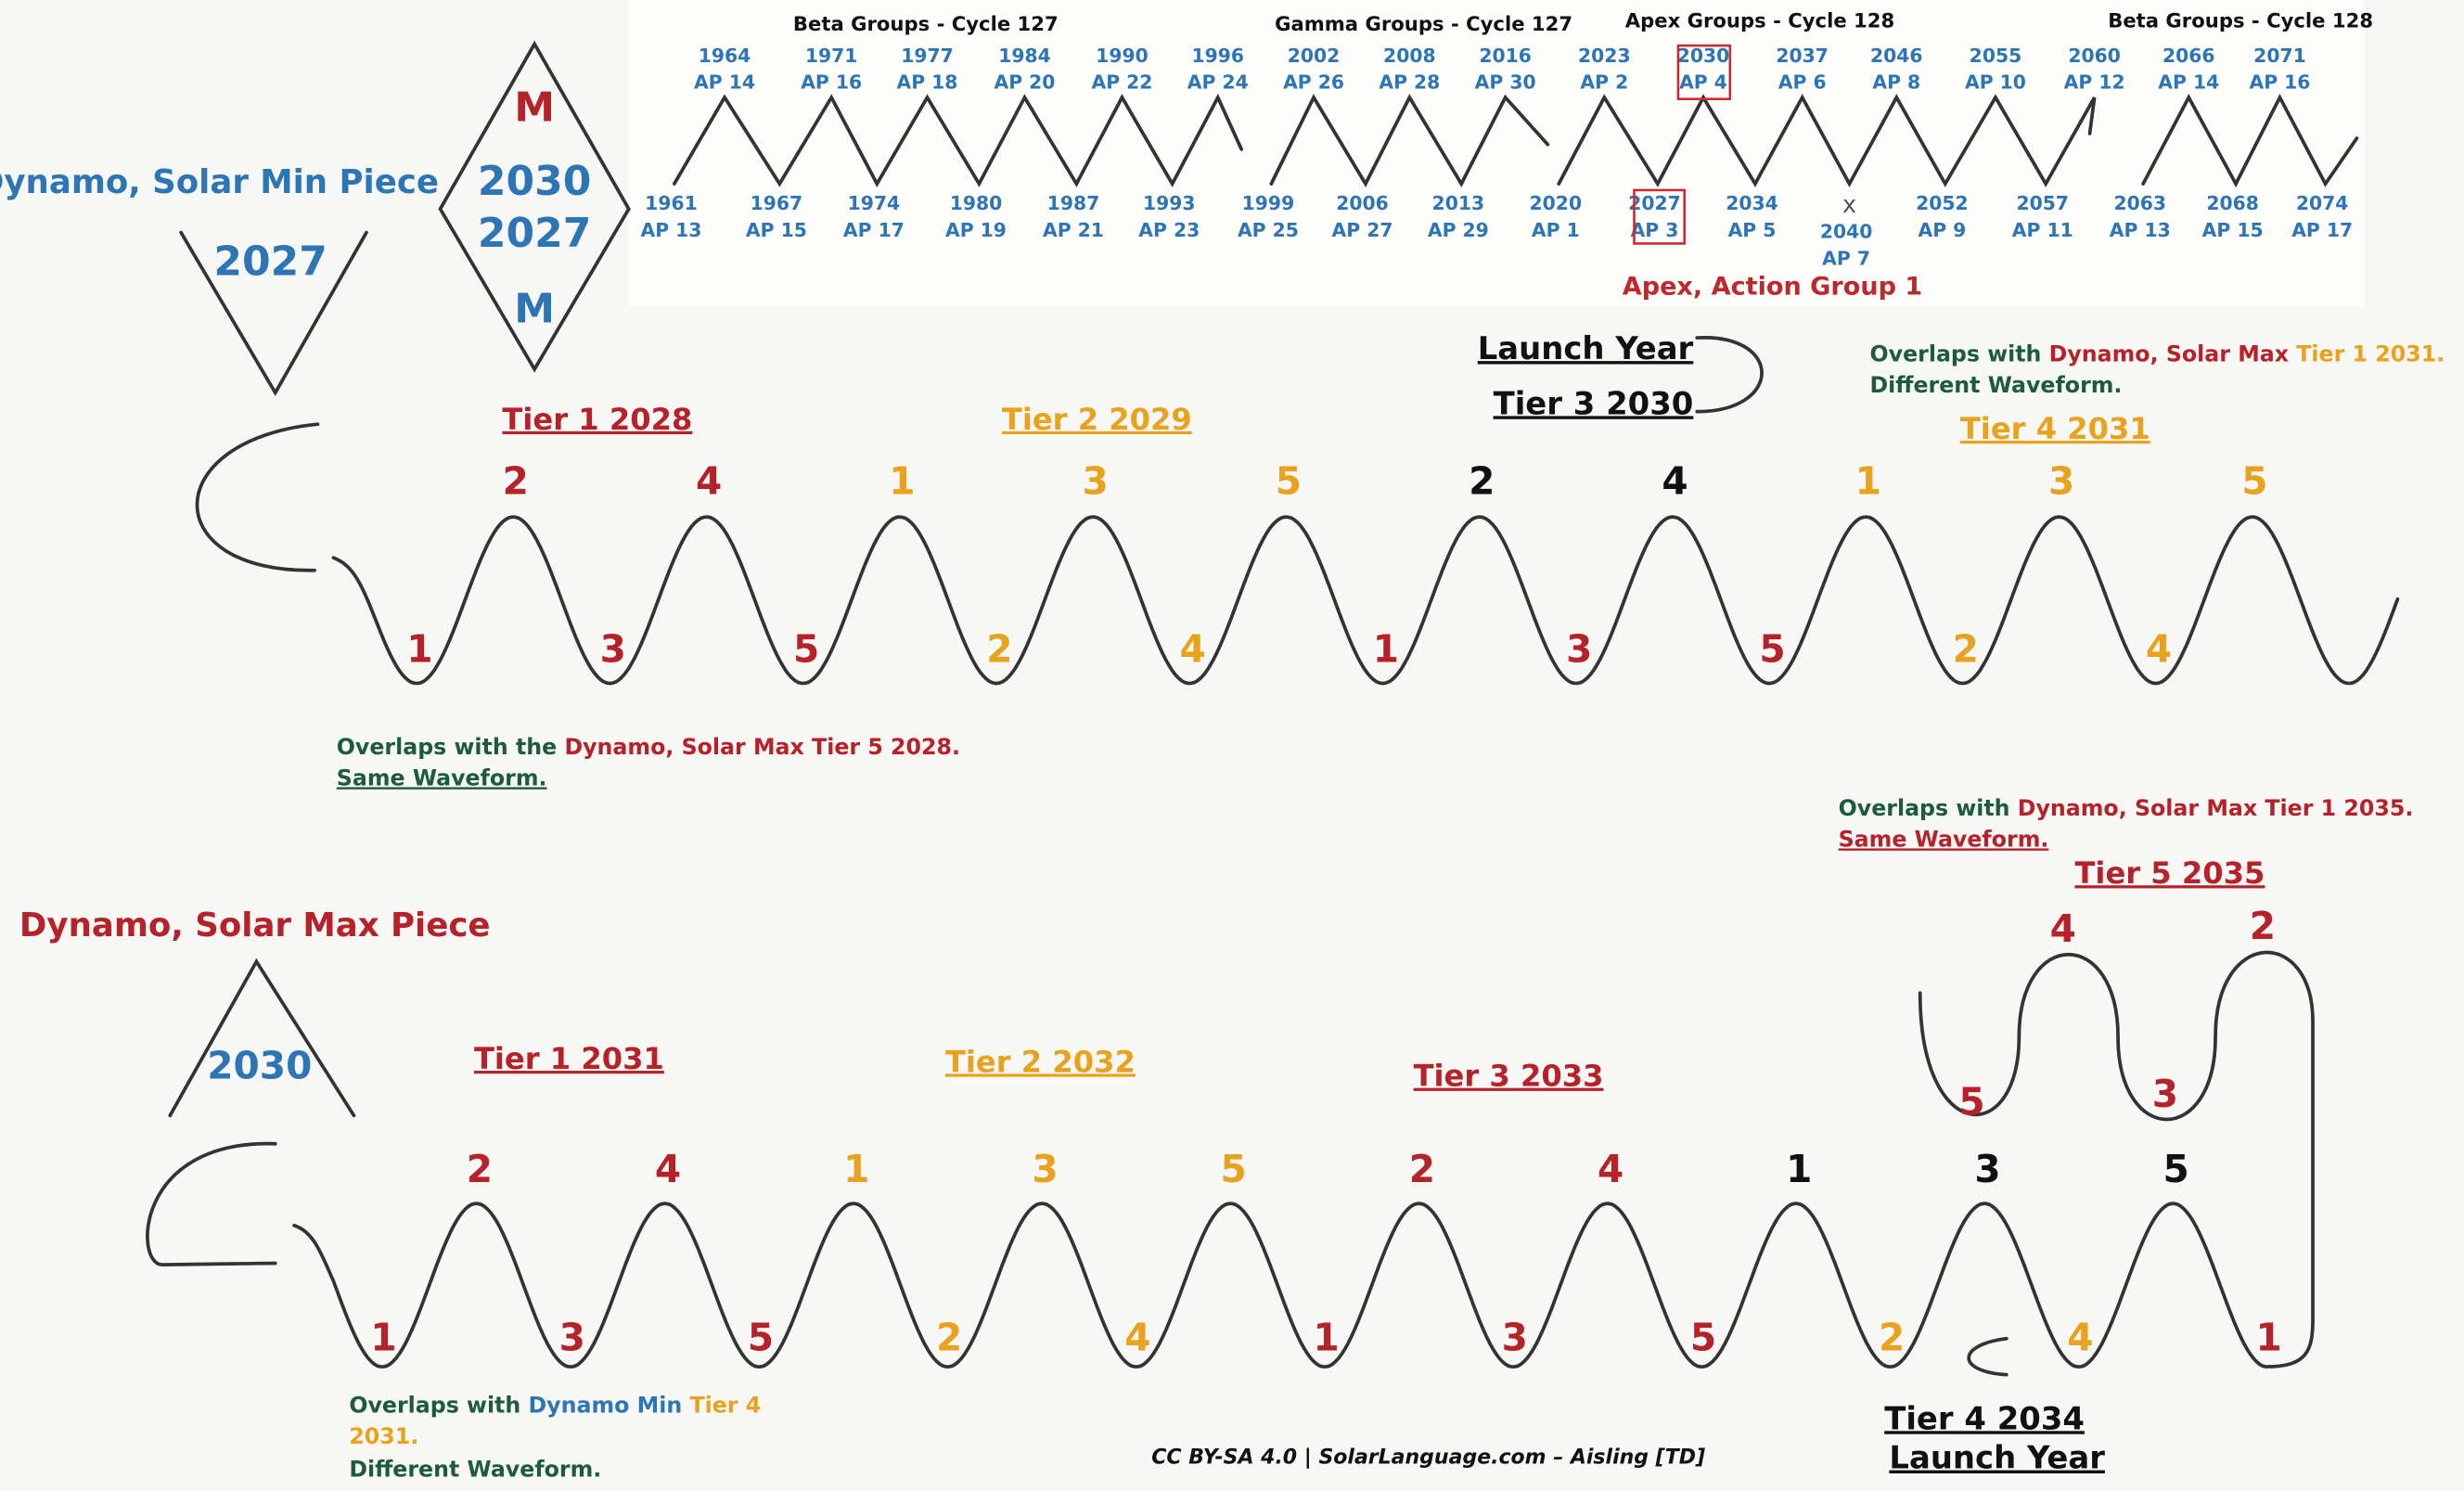 This screenshot has height=1491, width=2464. Describe the element at coordinates (569, 1058) in the screenshot. I see `tier-label: Tier 1 2031` at that location.